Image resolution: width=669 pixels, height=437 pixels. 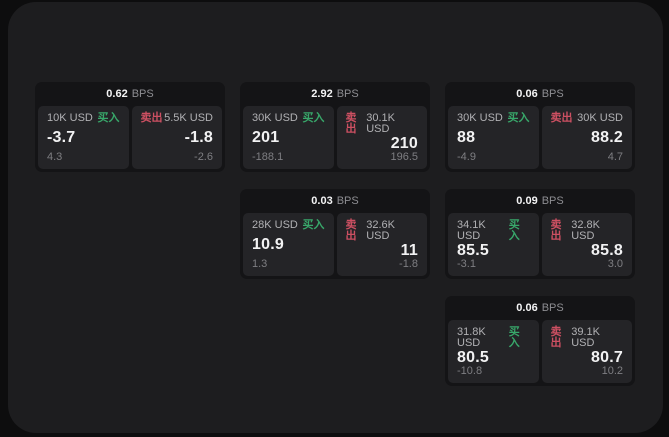 I want to click on sell-price-value: 80.7, so click(x=607, y=357).